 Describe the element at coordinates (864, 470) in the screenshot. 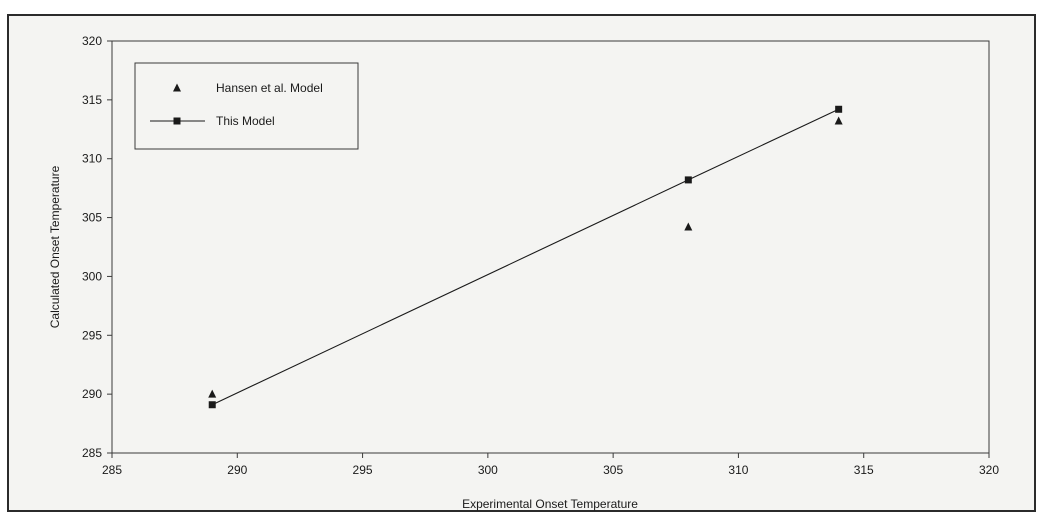

I see `x-tick-label: 315` at that location.